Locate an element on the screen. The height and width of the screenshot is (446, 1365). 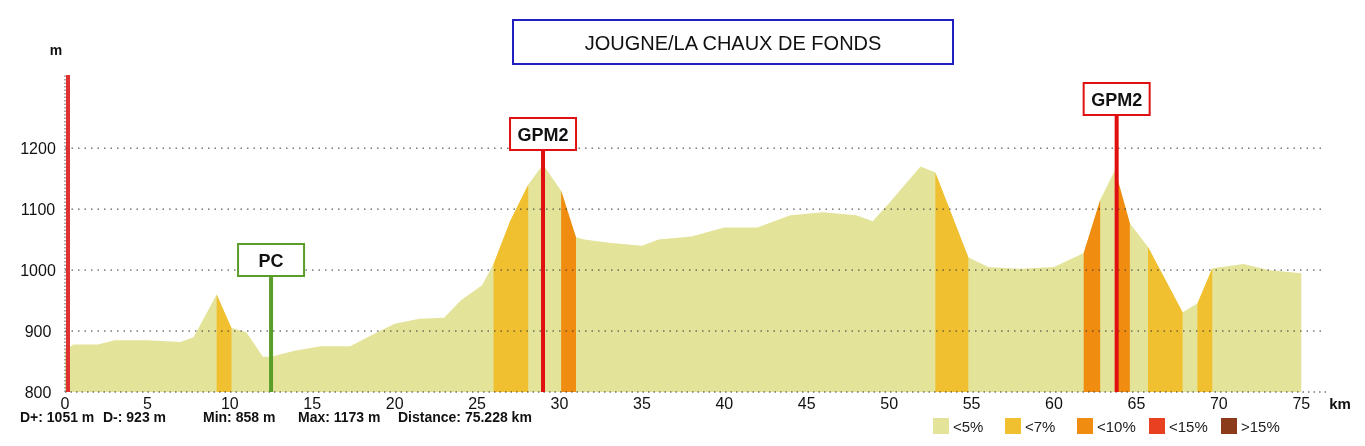
text: D-: 923 m is located at coordinates (135, 417).